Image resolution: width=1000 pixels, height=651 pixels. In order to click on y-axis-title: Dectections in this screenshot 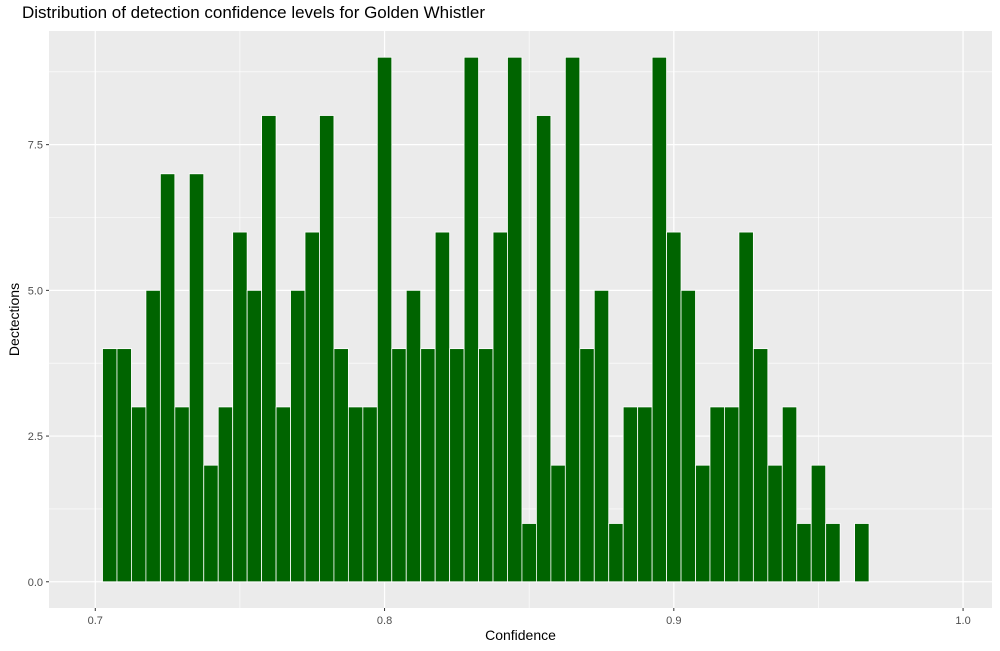, I will do `click(14, 319)`.